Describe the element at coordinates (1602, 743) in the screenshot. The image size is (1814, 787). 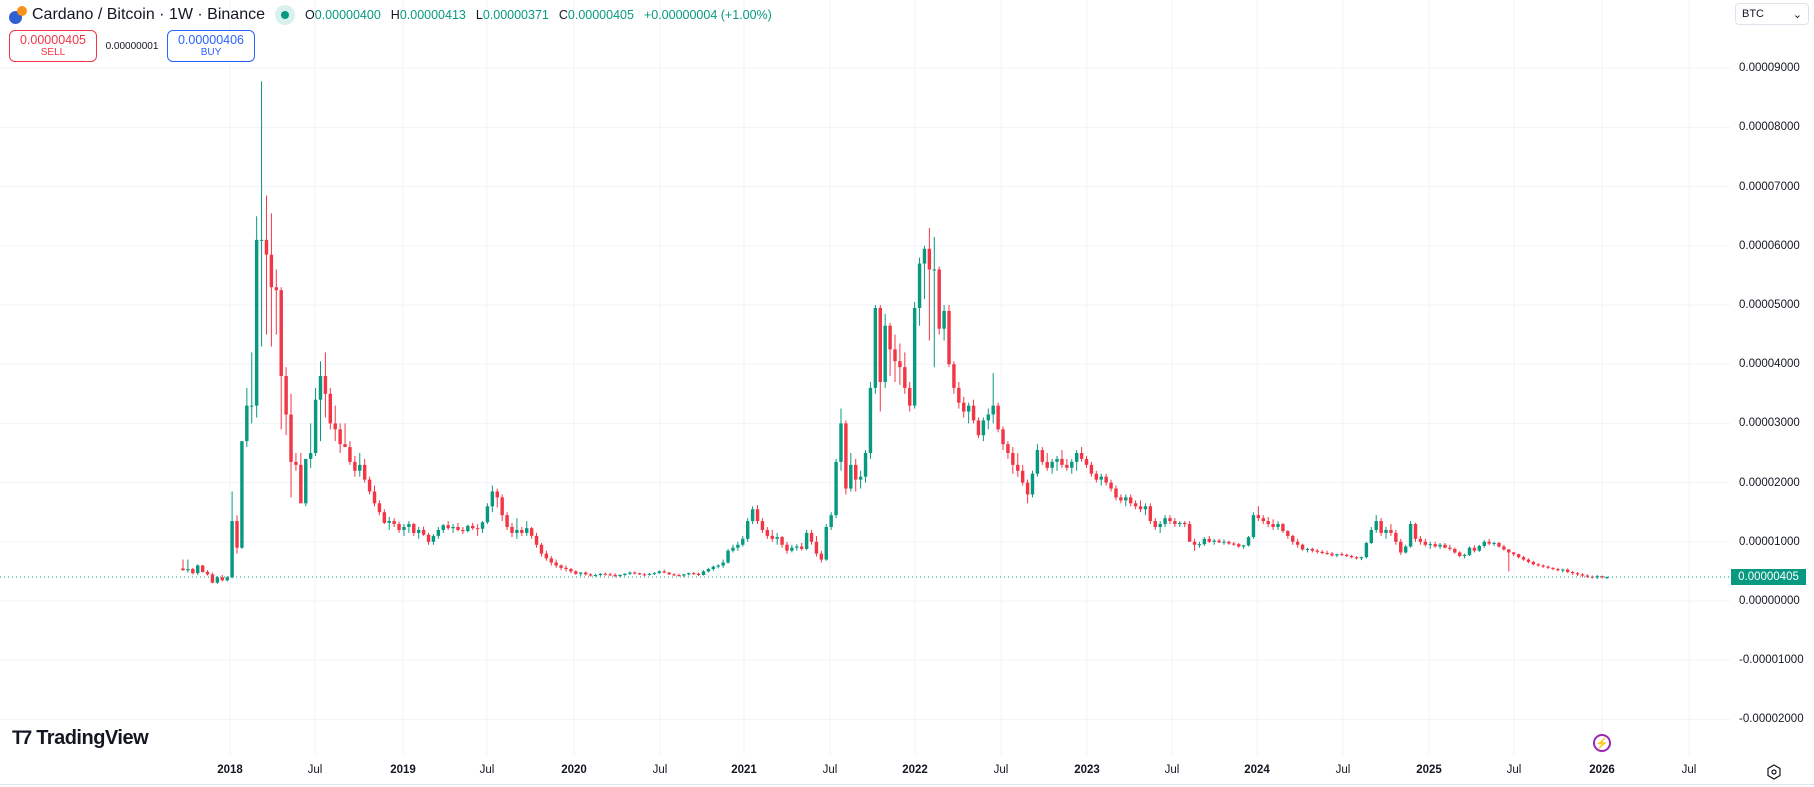
I see `lightning-event-icon: ⚡` at that location.